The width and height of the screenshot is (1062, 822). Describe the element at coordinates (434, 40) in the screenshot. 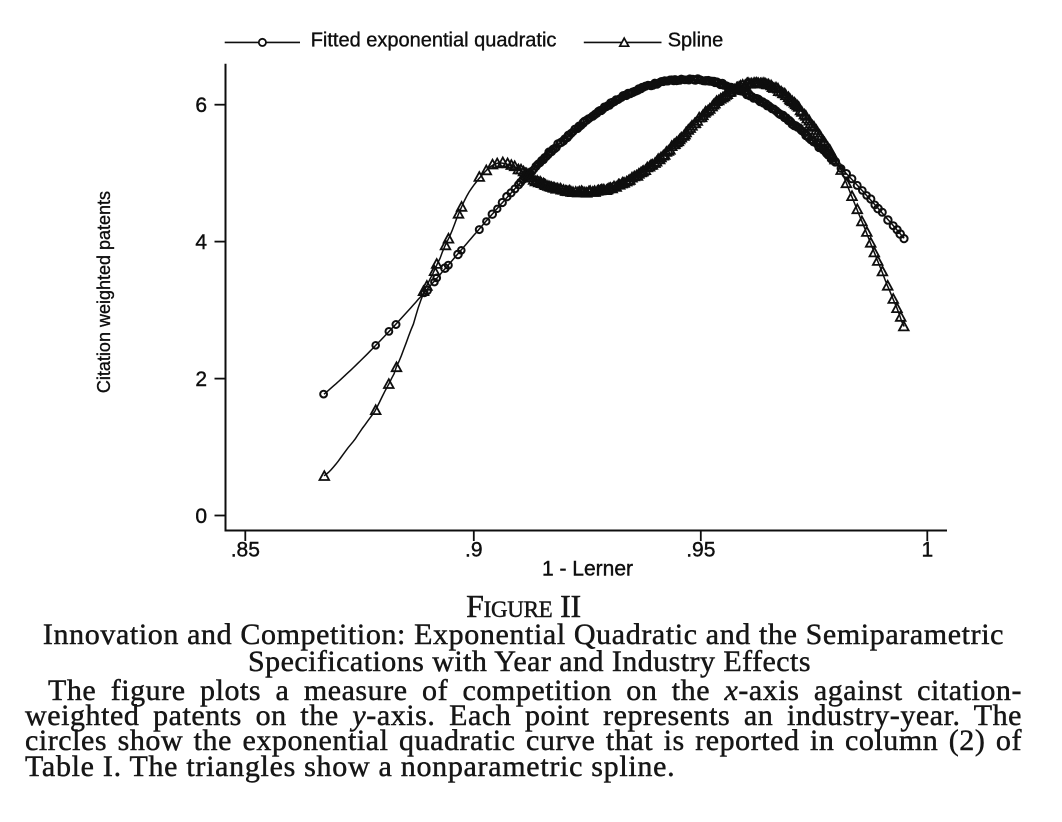

I see `svg-text: Fitted exponential quadratic` at that location.